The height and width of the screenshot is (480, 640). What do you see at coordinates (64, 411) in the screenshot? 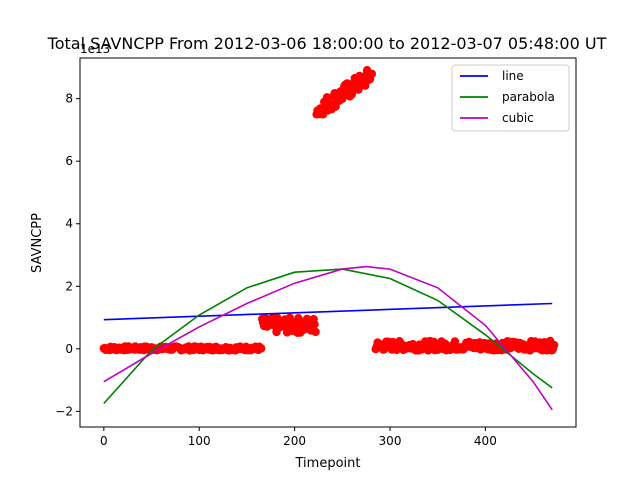
I see `y-tick-label: −2` at bounding box center [64, 411].